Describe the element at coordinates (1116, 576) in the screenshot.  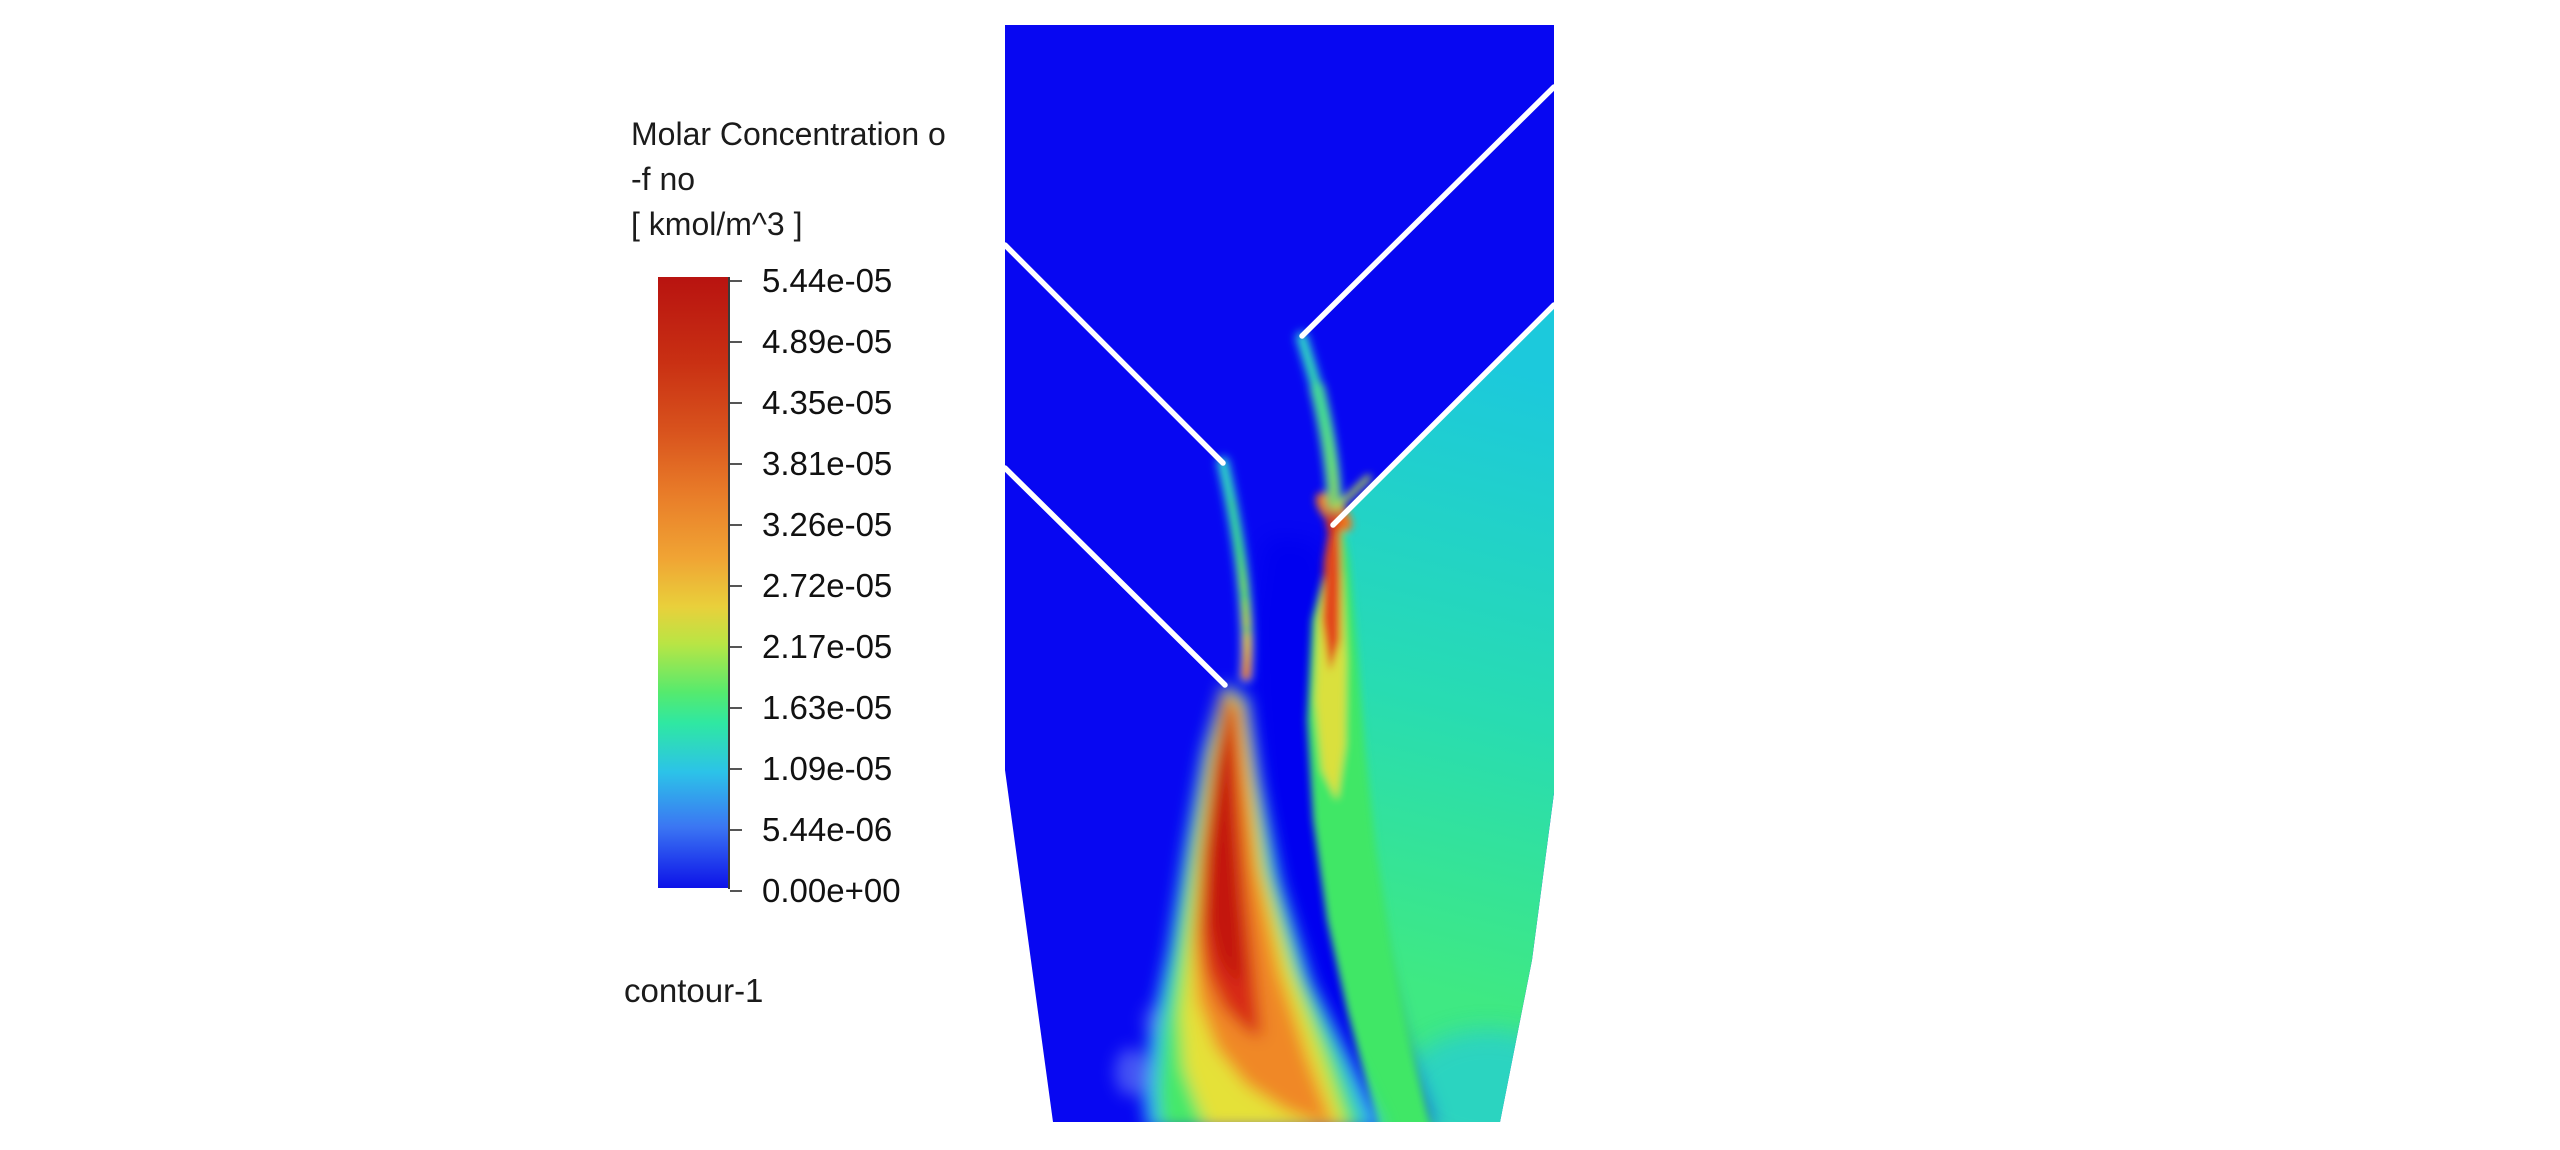
I see `wall-line-lower-left` at that location.